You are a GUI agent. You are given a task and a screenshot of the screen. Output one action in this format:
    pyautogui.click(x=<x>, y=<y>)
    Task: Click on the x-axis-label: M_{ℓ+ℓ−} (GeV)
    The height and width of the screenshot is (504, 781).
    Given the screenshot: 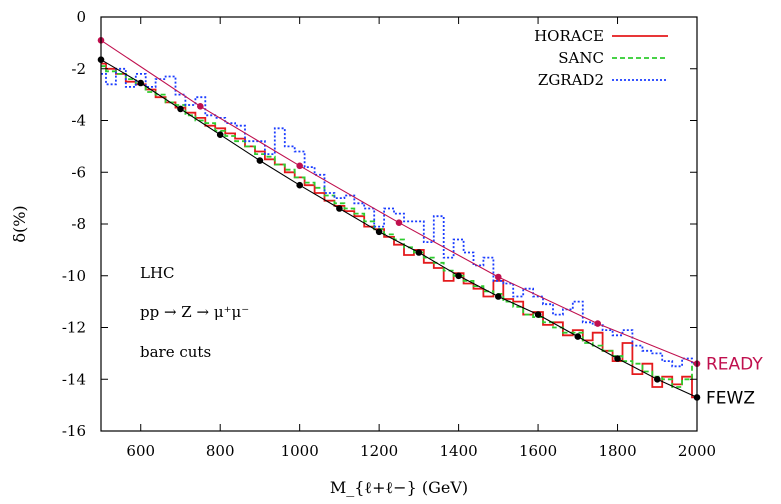 What is the action you would take?
    pyautogui.click(x=399, y=487)
    